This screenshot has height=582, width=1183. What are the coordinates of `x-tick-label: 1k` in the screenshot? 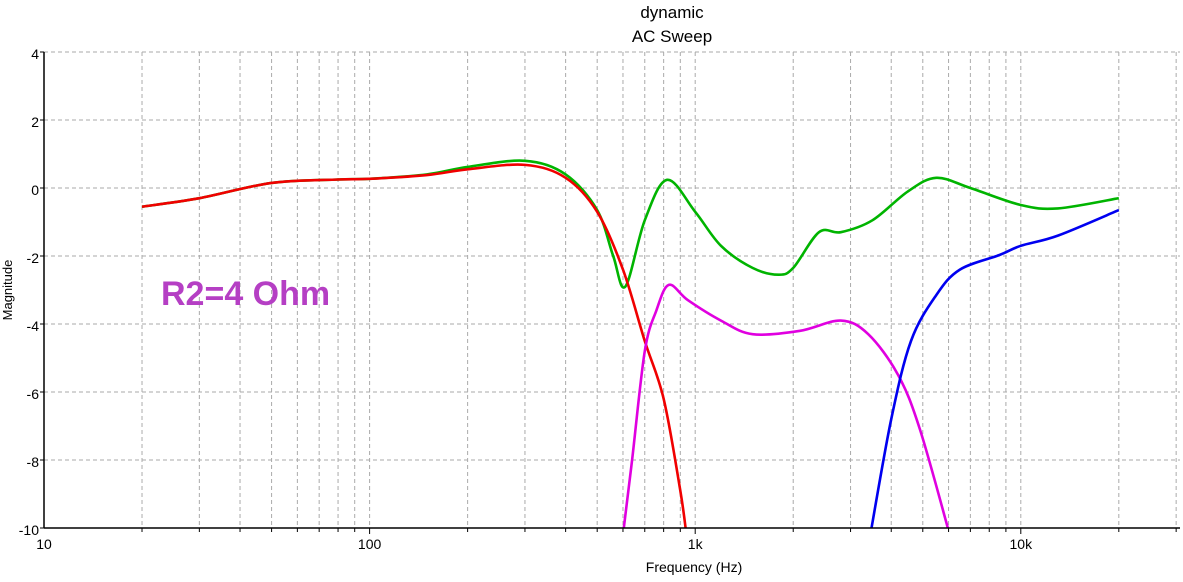 It's located at (696, 544).